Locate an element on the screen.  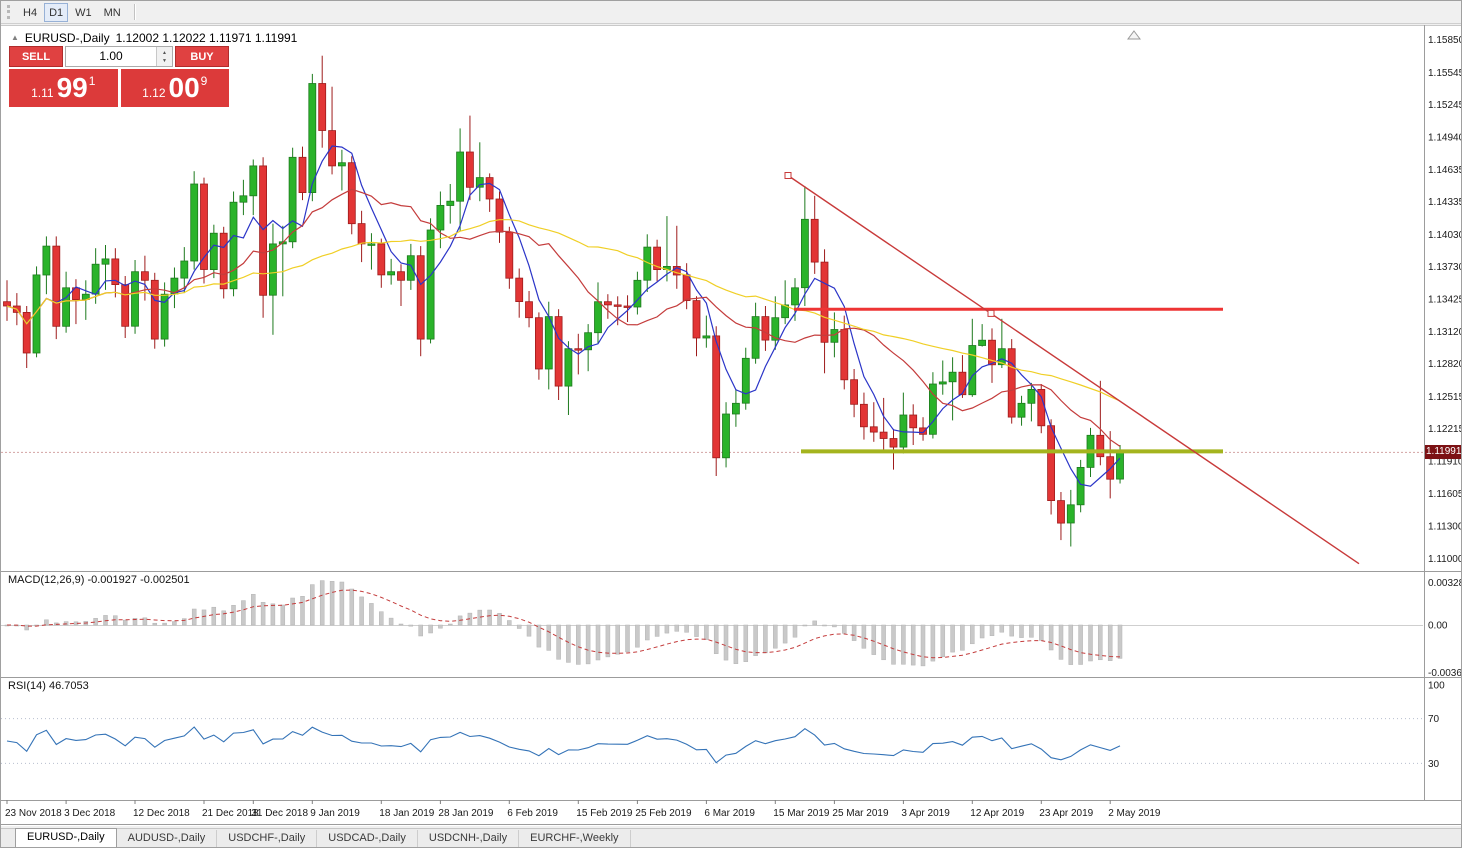
bid-price-panel: 1.11 99 1 is located at coordinates (63, 88).